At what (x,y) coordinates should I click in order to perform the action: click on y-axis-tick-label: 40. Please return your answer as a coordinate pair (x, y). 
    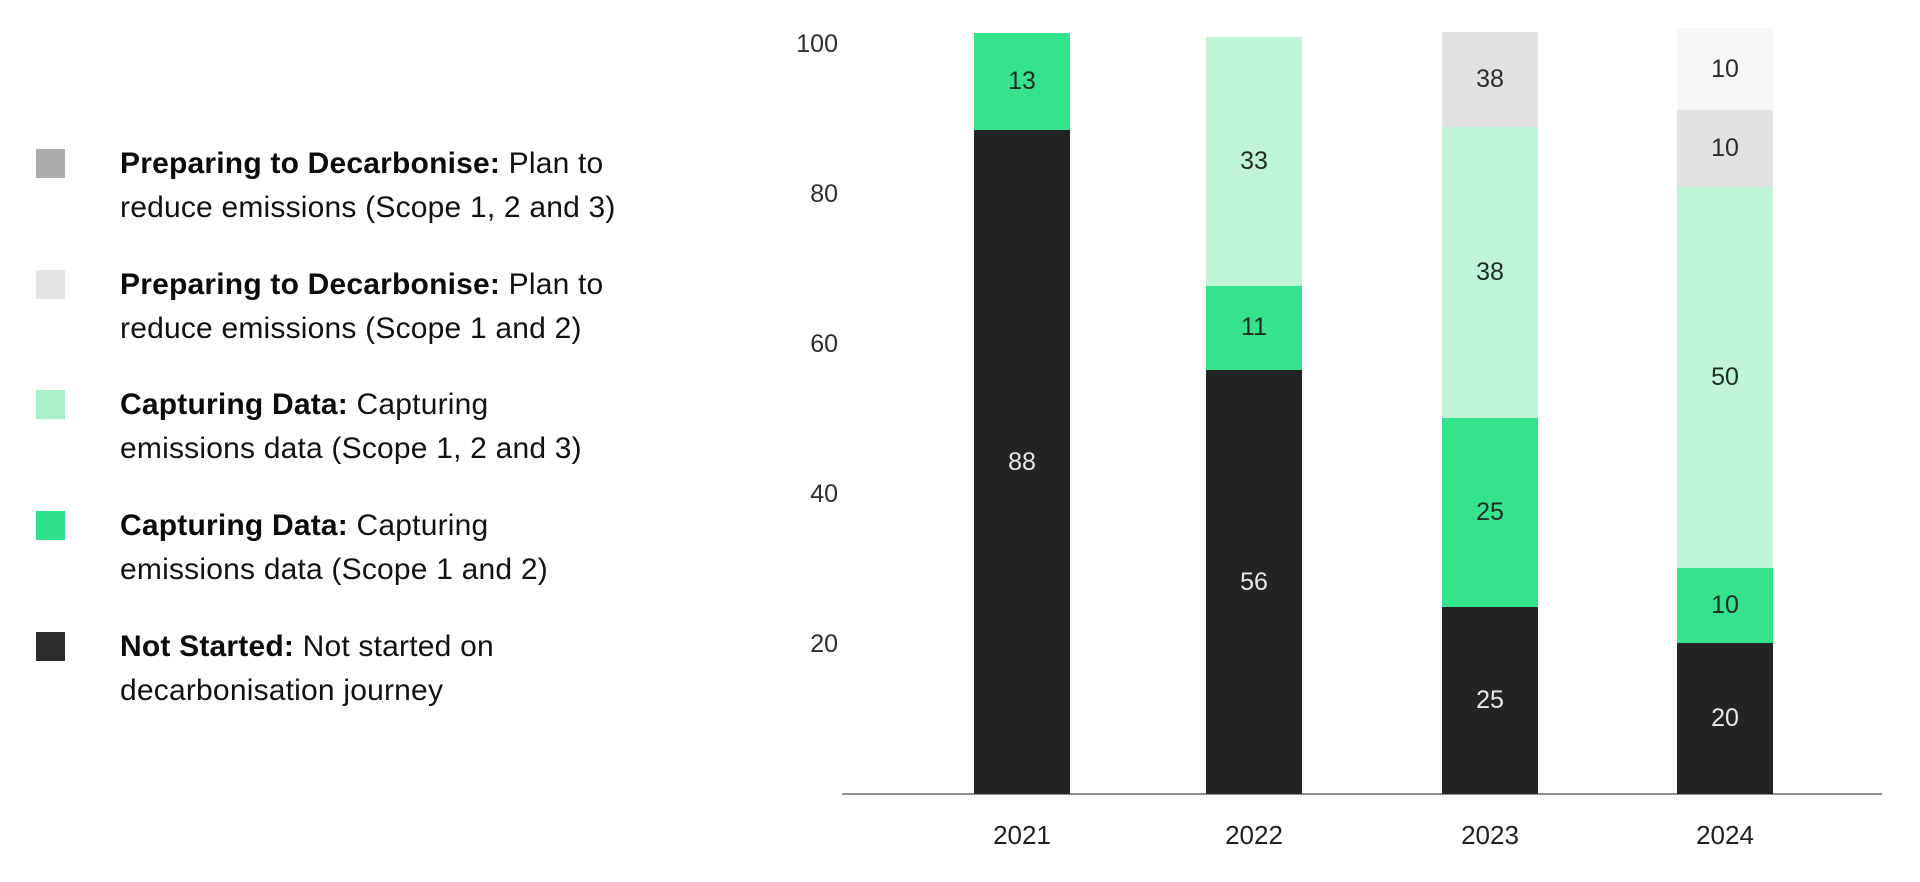
    Looking at the image, I should click on (824, 494).